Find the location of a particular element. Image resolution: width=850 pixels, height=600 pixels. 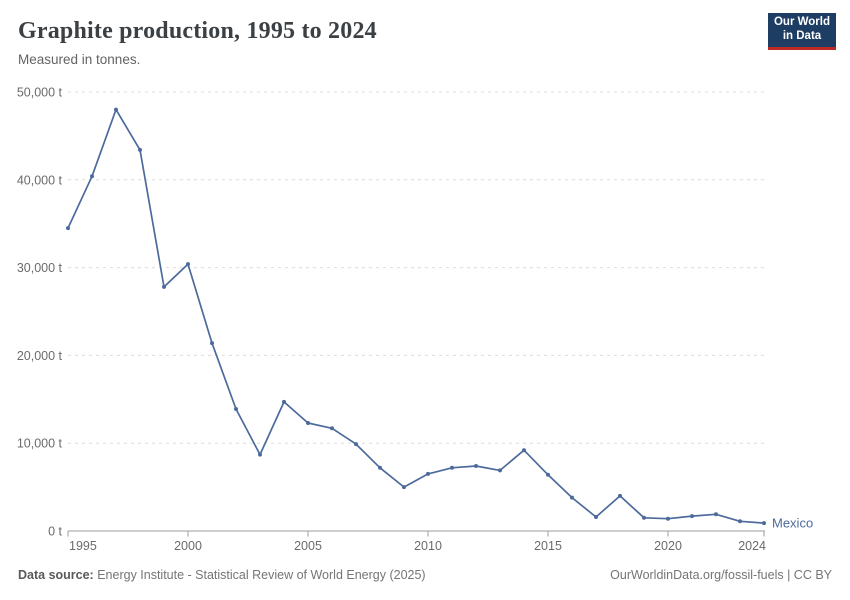

x-axis-tick-label: 2010 is located at coordinates (428, 546).